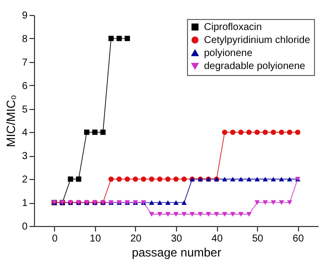 The width and height of the screenshot is (326, 262). What do you see at coordinates (176, 239) in the screenshot?
I see `x-tick-label: 30` at bounding box center [176, 239].